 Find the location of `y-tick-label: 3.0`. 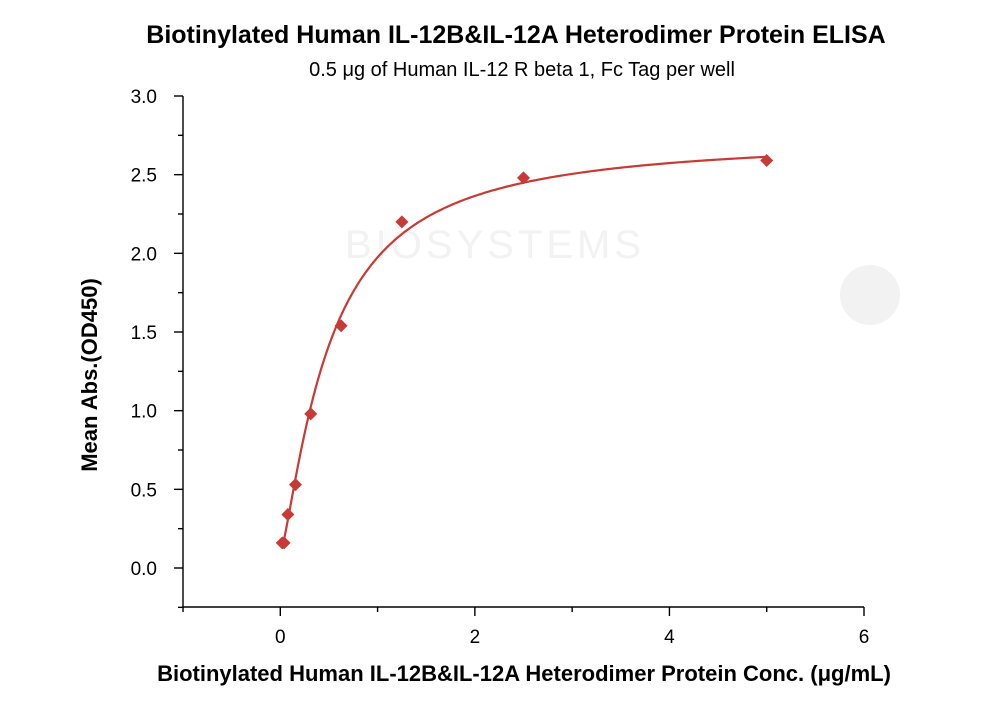

y-tick-label: 3.0 is located at coordinates (144, 97).